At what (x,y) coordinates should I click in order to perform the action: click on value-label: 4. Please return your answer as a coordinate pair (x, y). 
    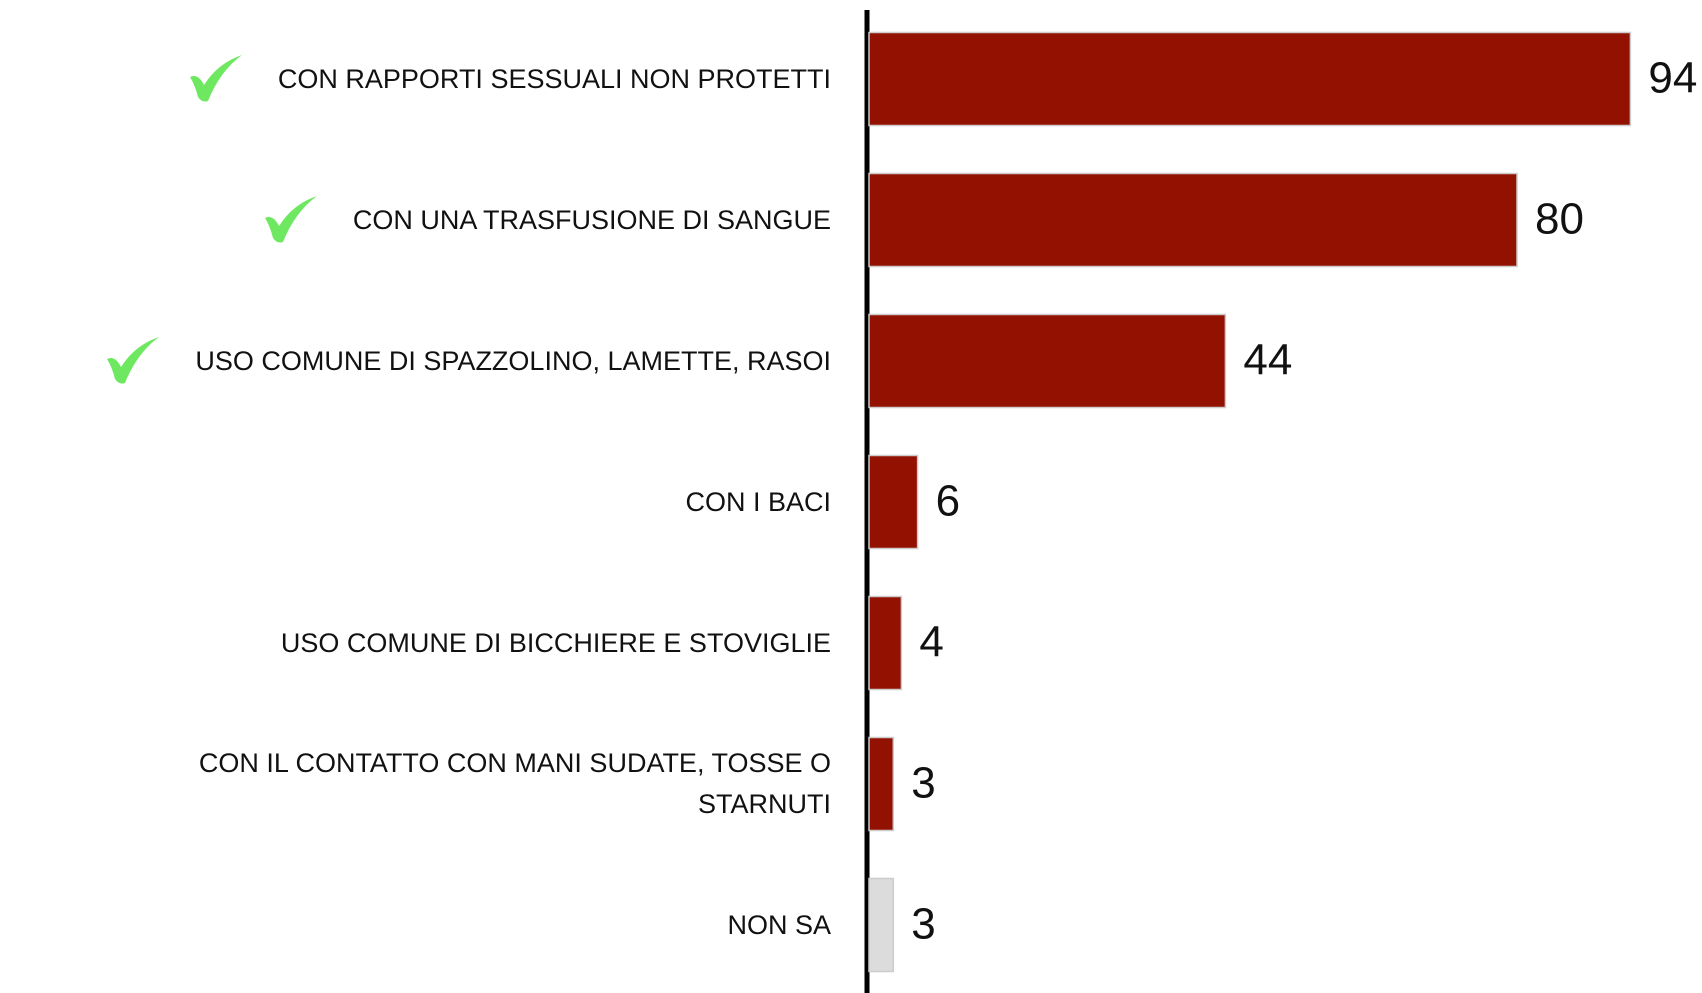
    Looking at the image, I should click on (931, 642).